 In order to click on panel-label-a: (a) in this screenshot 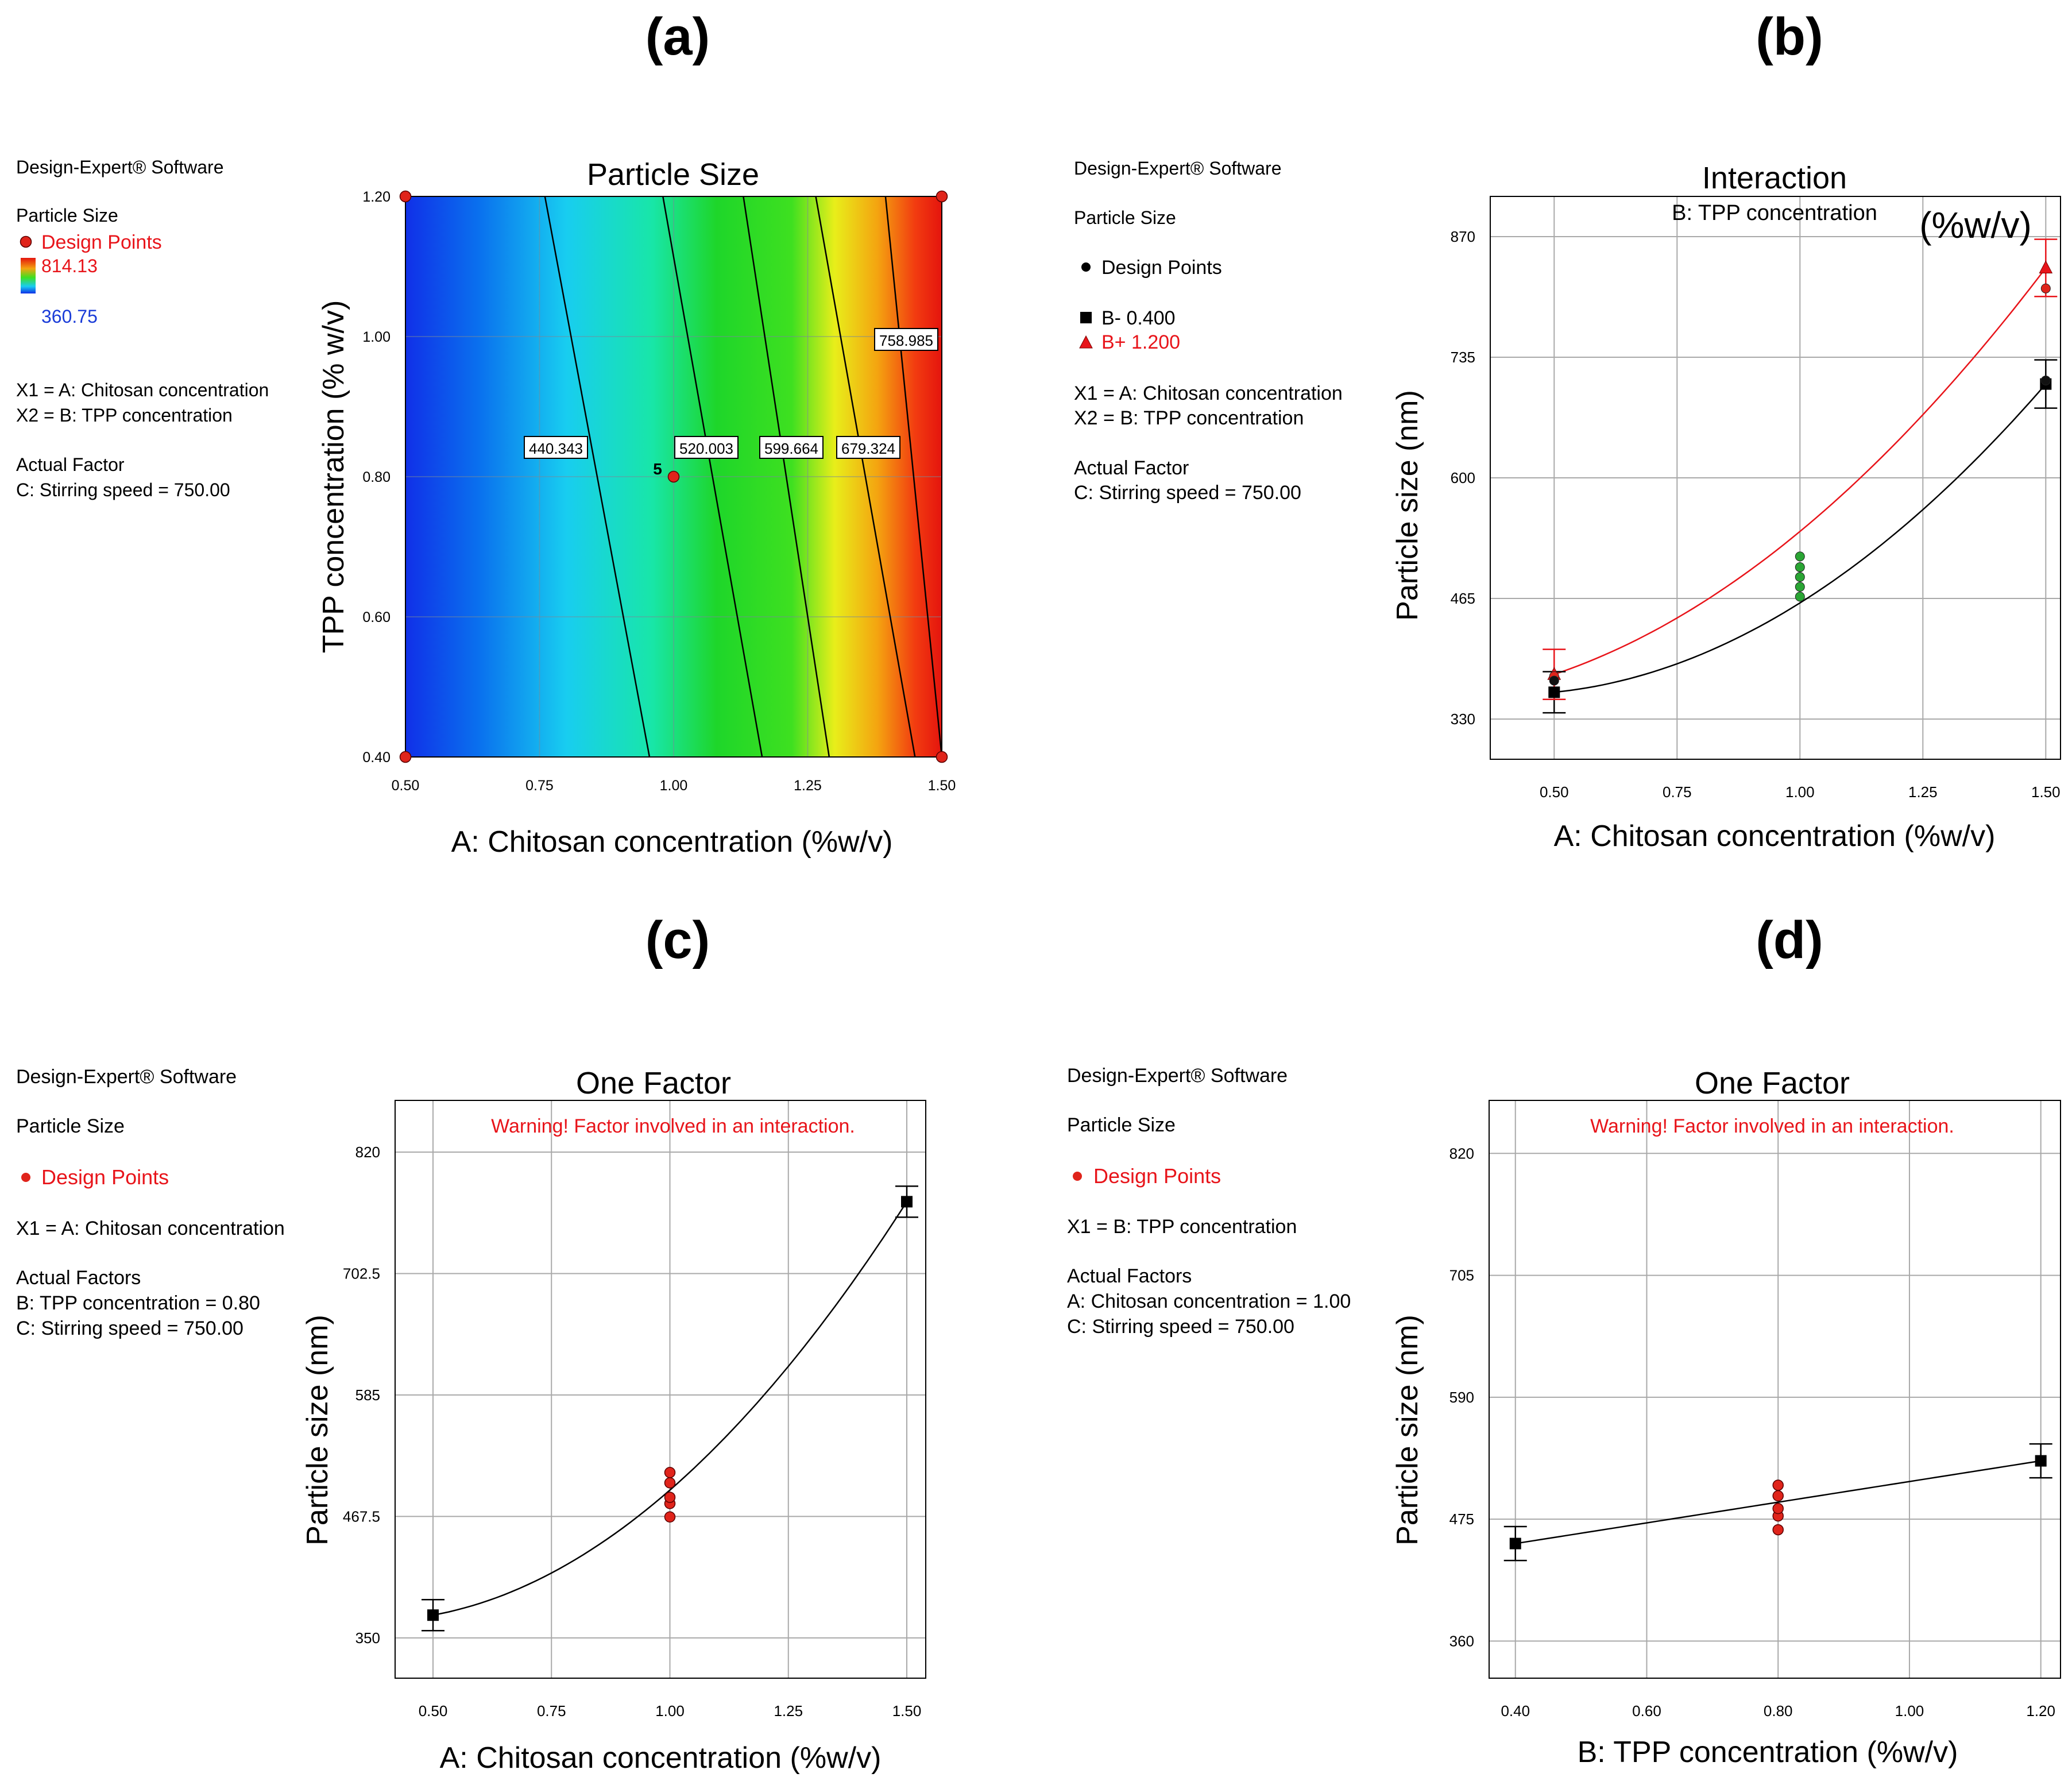, I will do `click(677, 36)`.